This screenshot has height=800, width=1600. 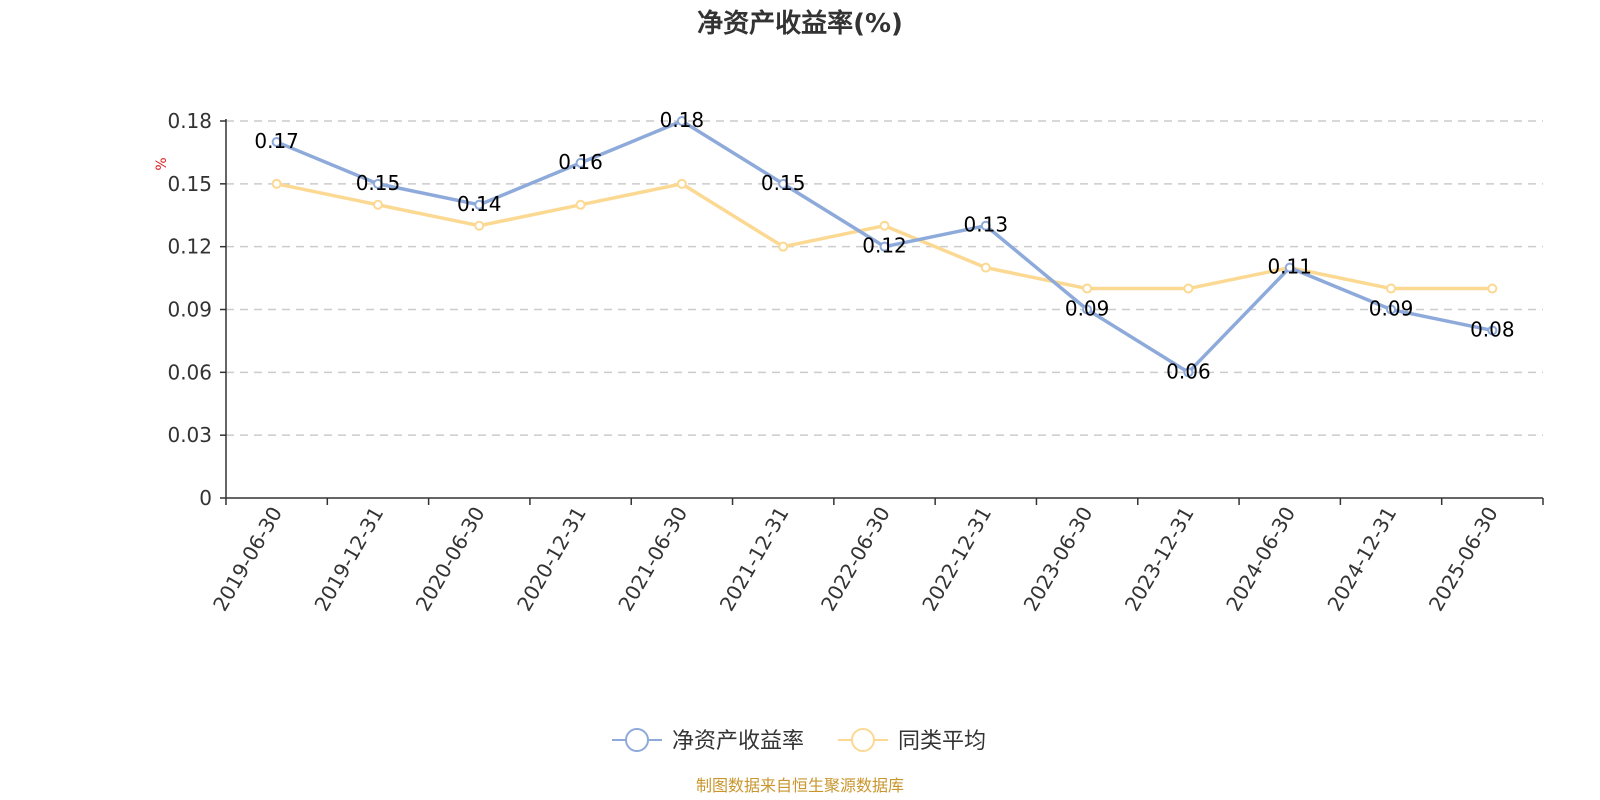 What do you see at coordinates (551, 559) in the screenshot?
I see `x-tick-label: 2020-12-31` at bounding box center [551, 559].